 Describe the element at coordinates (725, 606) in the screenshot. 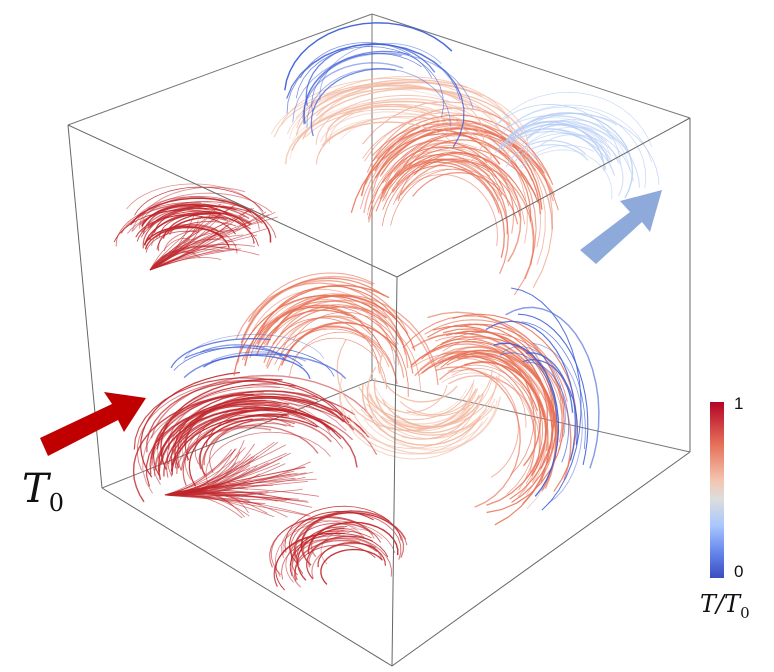

I see `colorbar-title: T/T0` at that location.